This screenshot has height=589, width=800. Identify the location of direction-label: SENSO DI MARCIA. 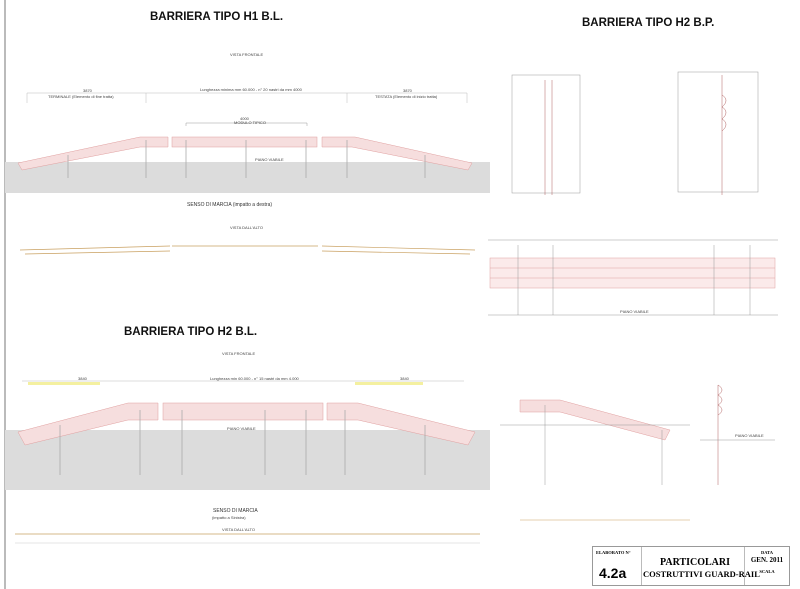
(235, 511).